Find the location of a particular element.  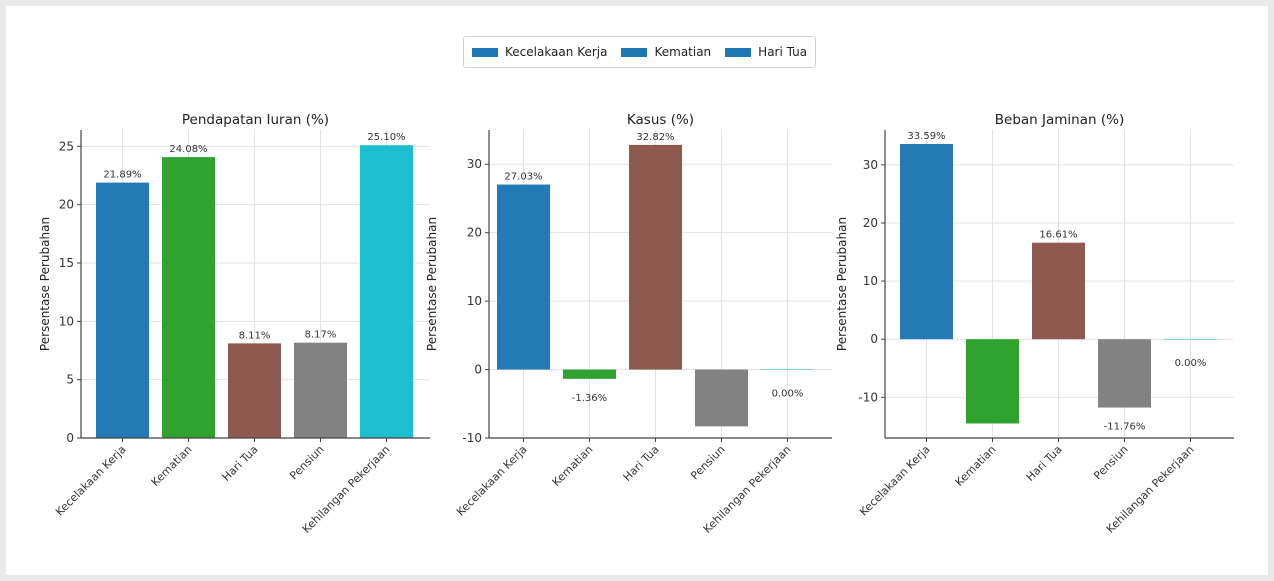

chart-1-ytick-label-5: 25 is located at coordinates (66, 146).